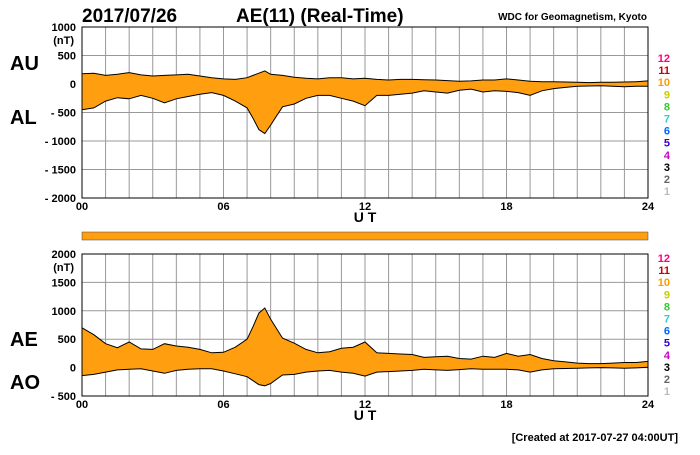 This screenshot has height=455, width=700. What do you see at coordinates (24, 340) in the screenshot?
I see `label-ae: AE` at bounding box center [24, 340].